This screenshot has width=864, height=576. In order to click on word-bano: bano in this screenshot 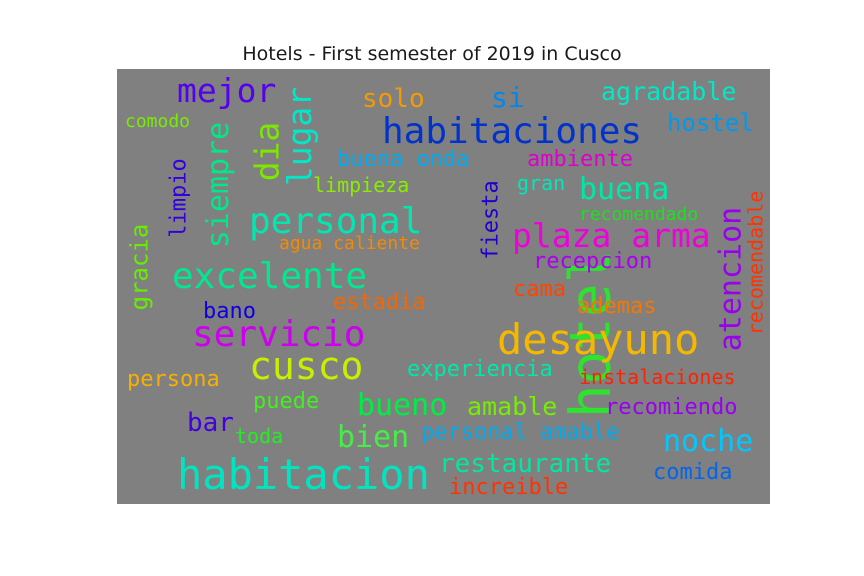, I will do `click(229, 311)`.